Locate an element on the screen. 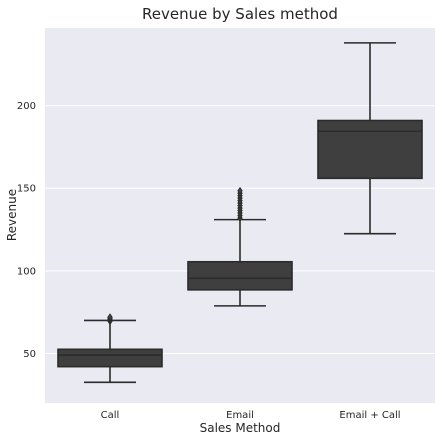 The image size is (442, 441). y-axis-label: Revenue is located at coordinates (12, 215).